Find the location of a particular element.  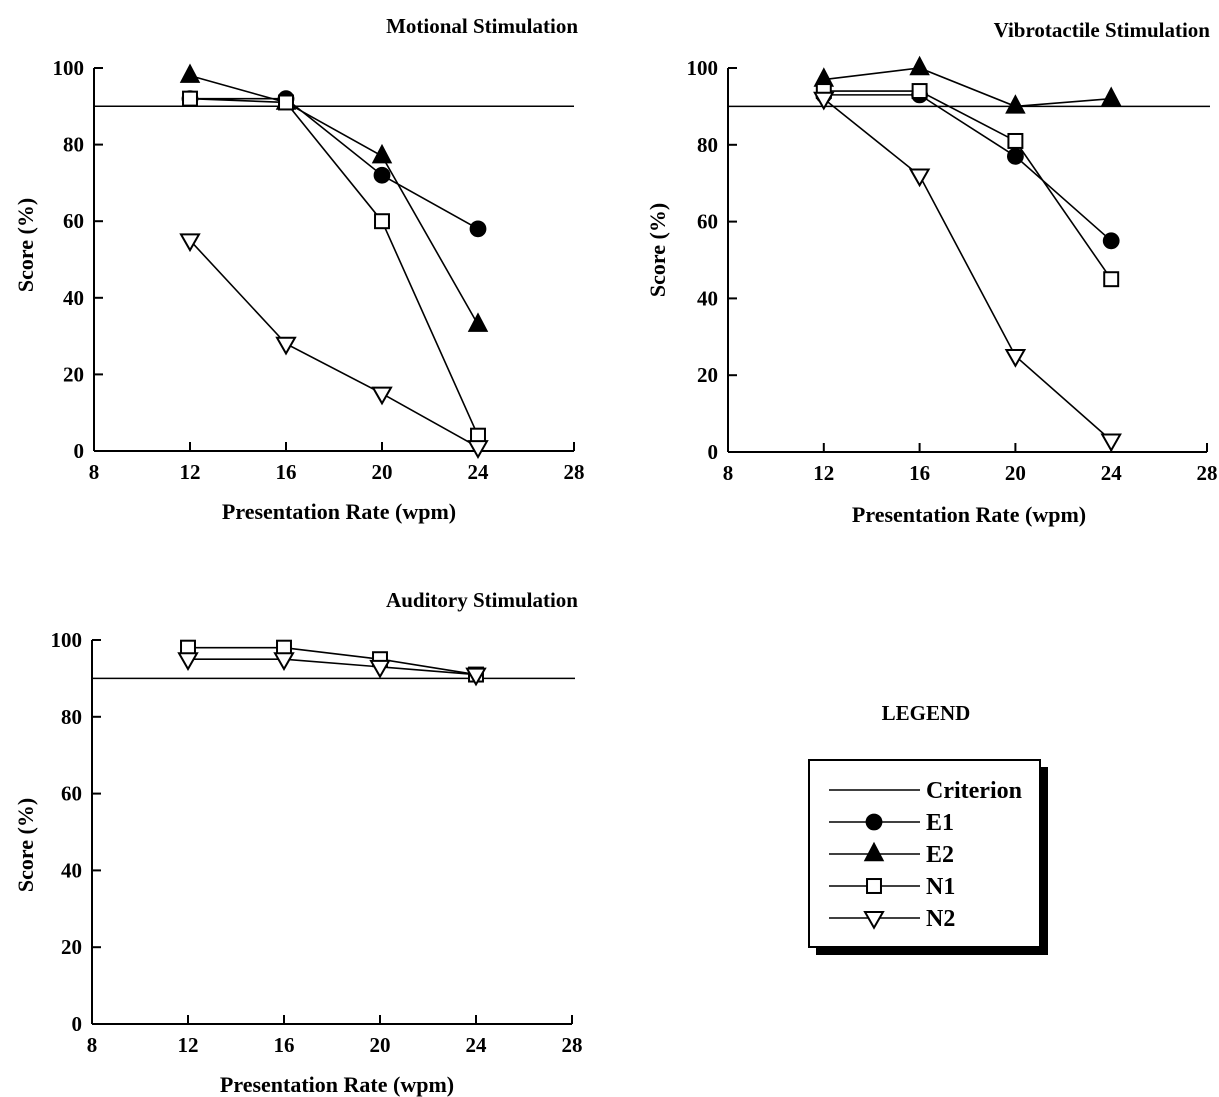

series-line-n2-motional is located at coordinates (334, 343).